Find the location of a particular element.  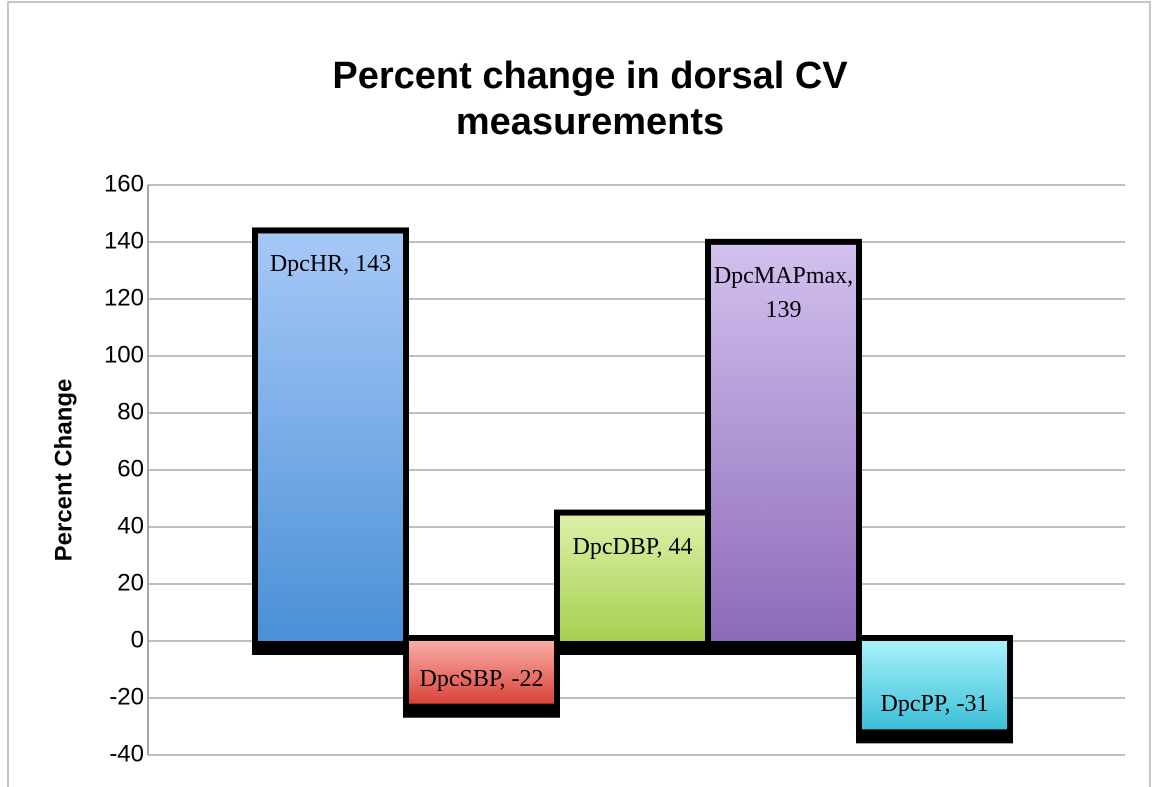

y-tick-label: -40 is located at coordinates (126, 753).